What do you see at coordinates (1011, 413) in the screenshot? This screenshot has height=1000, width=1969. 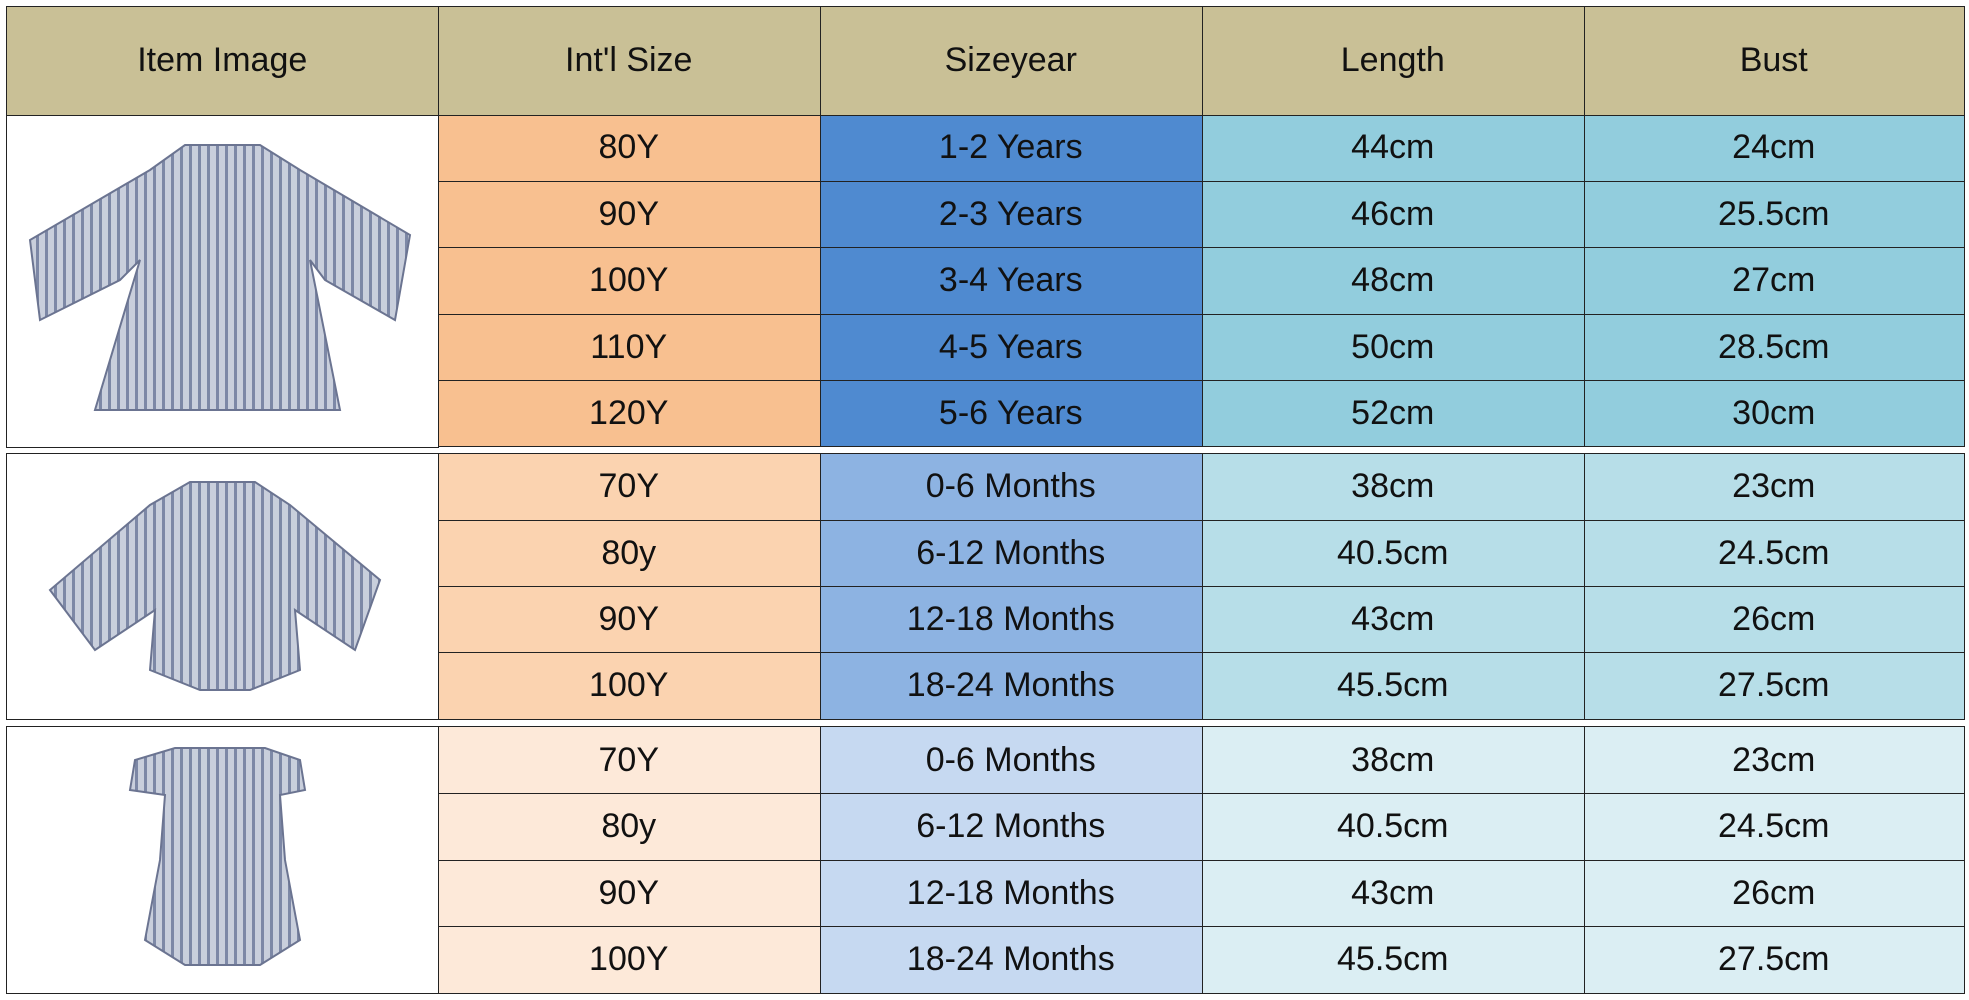 I see `table-cell: 5-6 Years` at bounding box center [1011, 413].